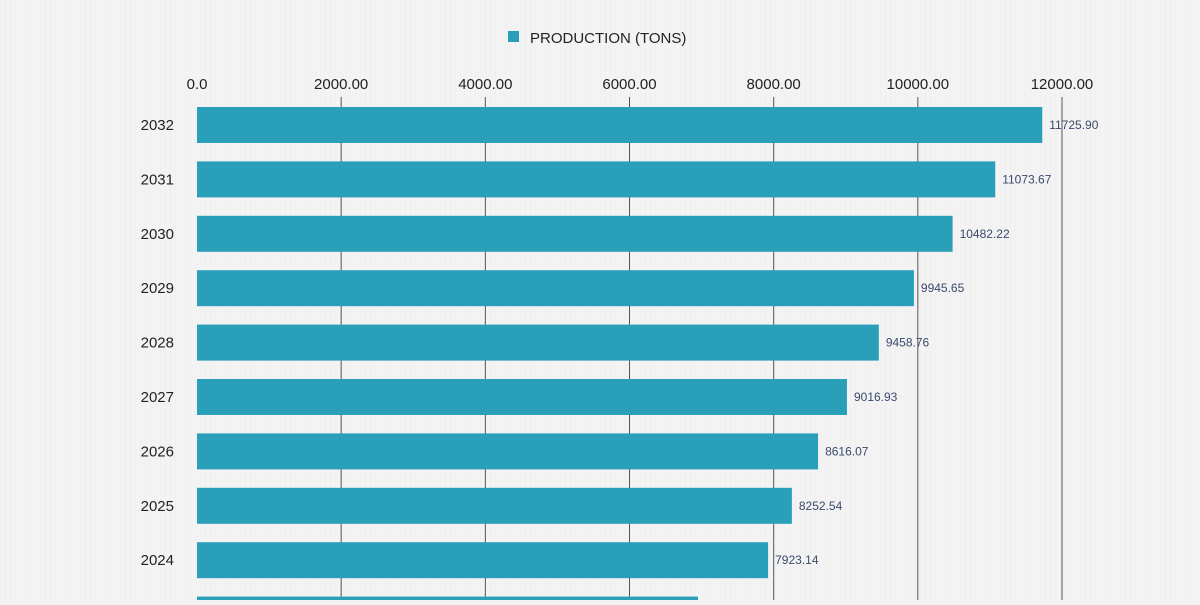 The width and height of the screenshot is (1200, 605). What do you see at coordinates (485, 84) in the screenshot?
I see `x-tick-label: 4000.00` at bounding box center [485, 84].